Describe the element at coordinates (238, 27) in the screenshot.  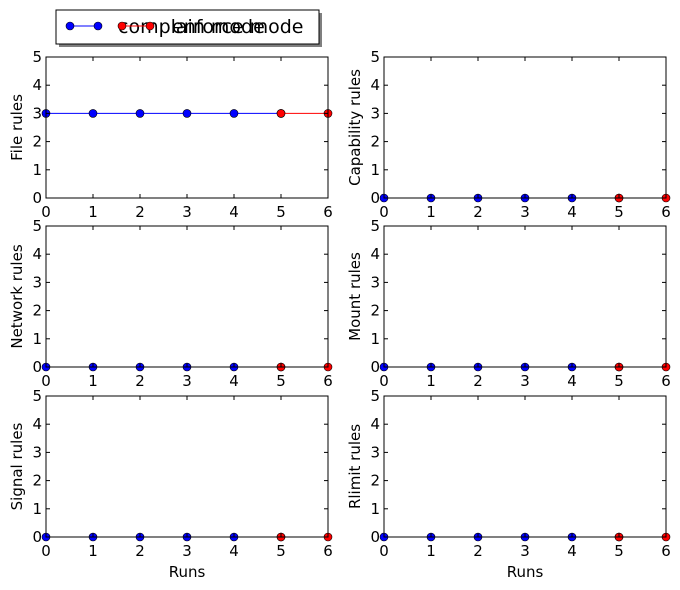
I see `legend-enforce-label: enforce mode` at that location.